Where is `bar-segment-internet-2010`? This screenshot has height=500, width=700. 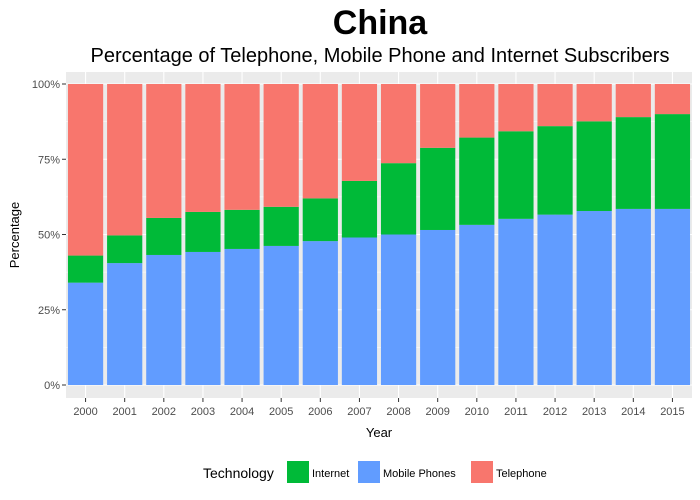 bar-segment-internet-2010 is located at coordinates (477, 181).